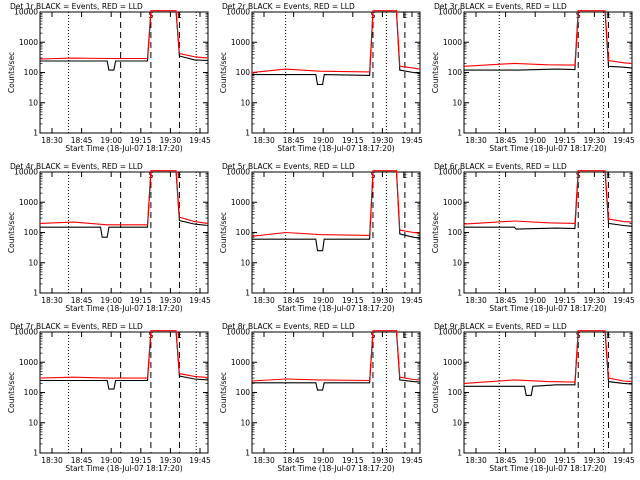 This screenshot has width=640, height=480. Describe the element at coordinates (76, 166) in the screenshot. I see `panel-title: Det 4r BLACK = Events, RED = LLD` at that location.